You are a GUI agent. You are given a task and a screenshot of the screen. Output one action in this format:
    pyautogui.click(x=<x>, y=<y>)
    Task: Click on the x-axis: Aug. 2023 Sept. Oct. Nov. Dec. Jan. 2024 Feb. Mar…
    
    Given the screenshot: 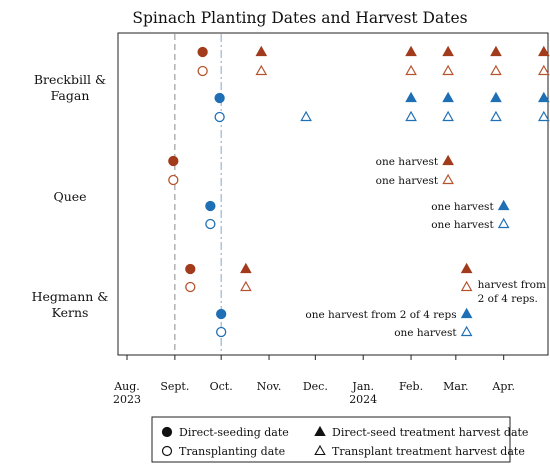 What is the action you would take?
    pyautogui.click(x=314, y=380)
    